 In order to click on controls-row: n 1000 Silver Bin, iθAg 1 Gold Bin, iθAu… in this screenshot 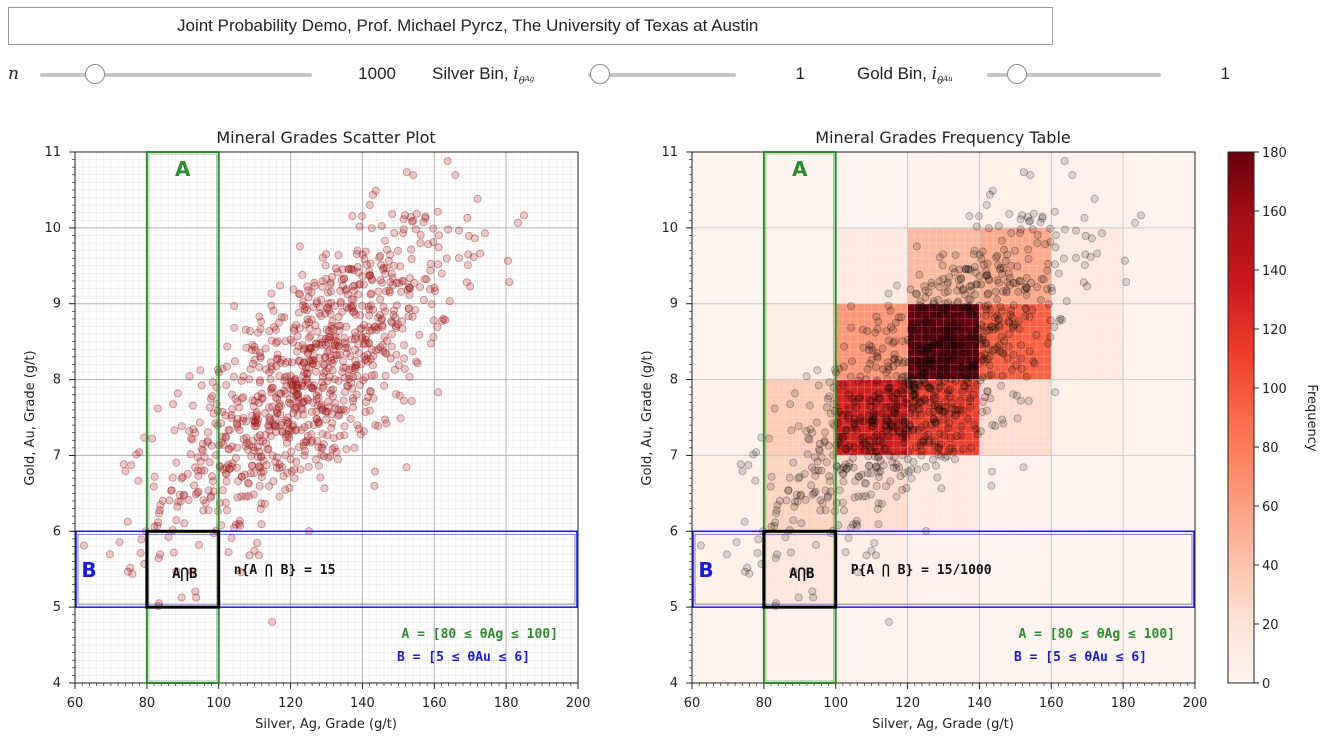, I will do `click(666, 74)`.